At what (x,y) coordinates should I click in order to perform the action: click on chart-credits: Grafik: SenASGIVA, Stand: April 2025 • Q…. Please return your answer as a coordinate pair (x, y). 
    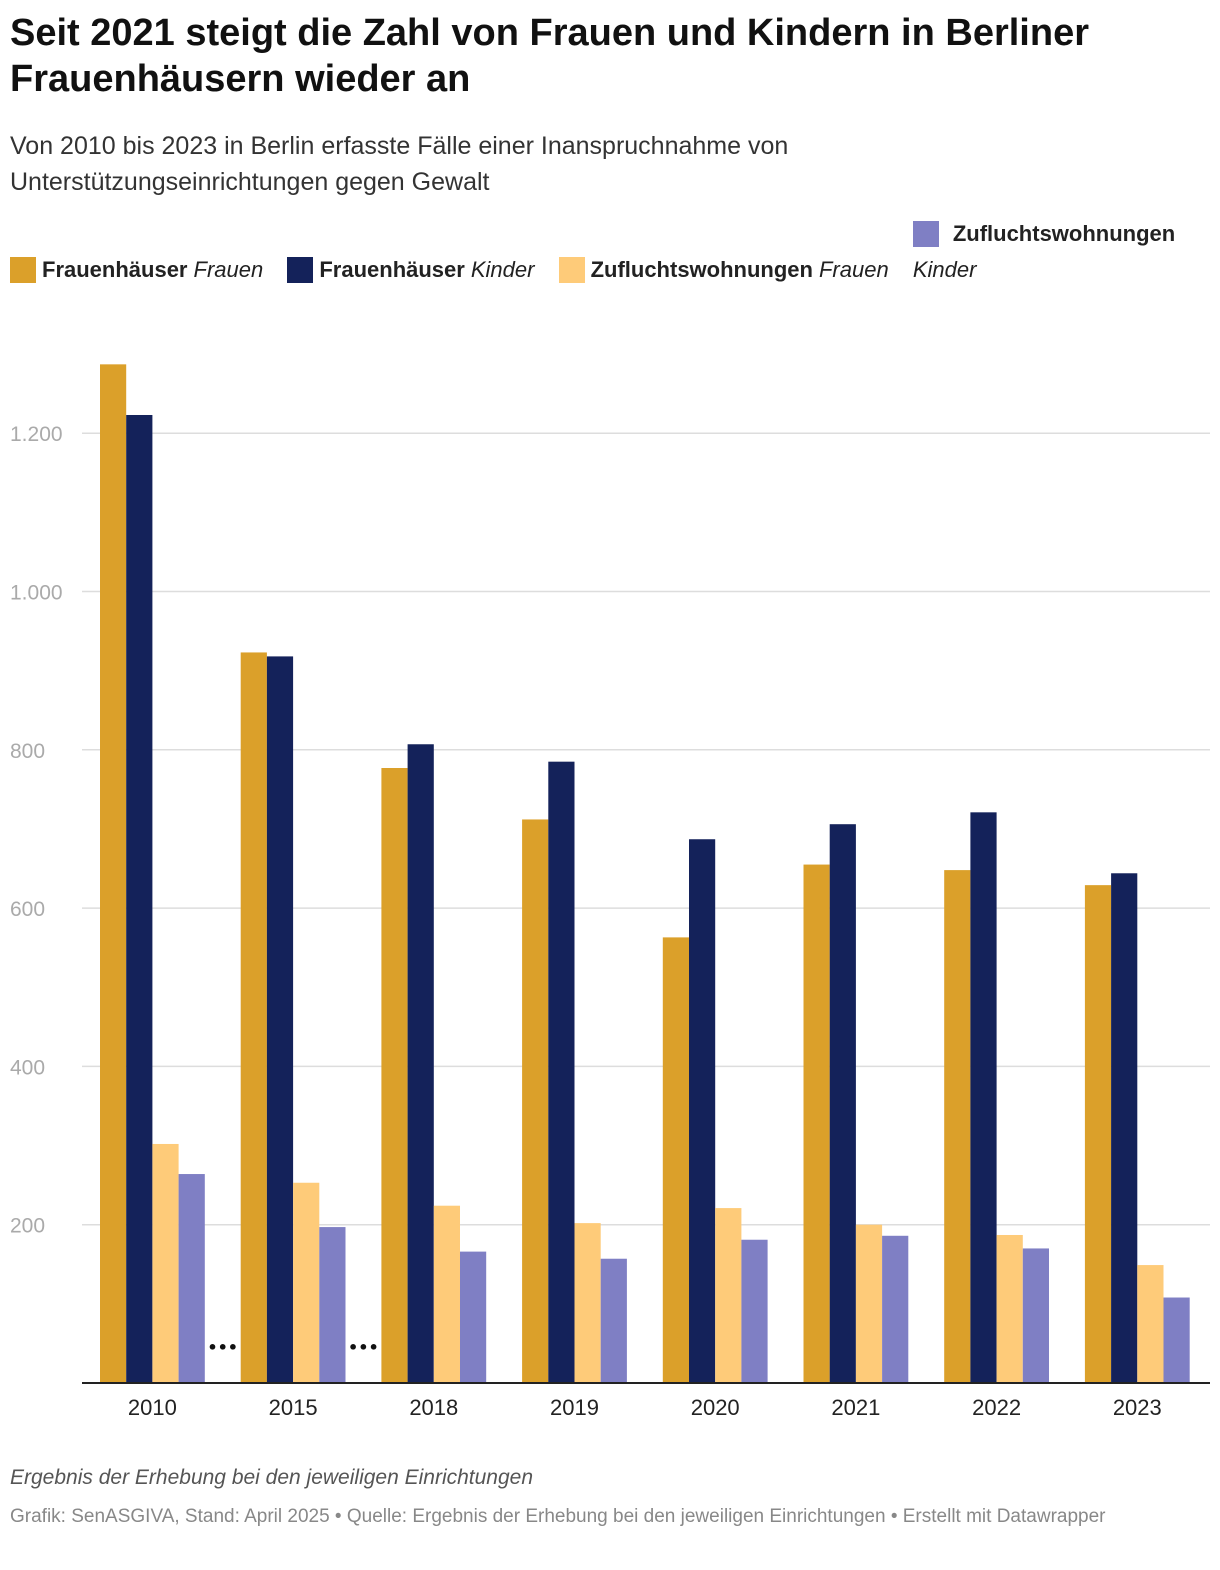
    Looking at the image, I should click on (558, 1516).